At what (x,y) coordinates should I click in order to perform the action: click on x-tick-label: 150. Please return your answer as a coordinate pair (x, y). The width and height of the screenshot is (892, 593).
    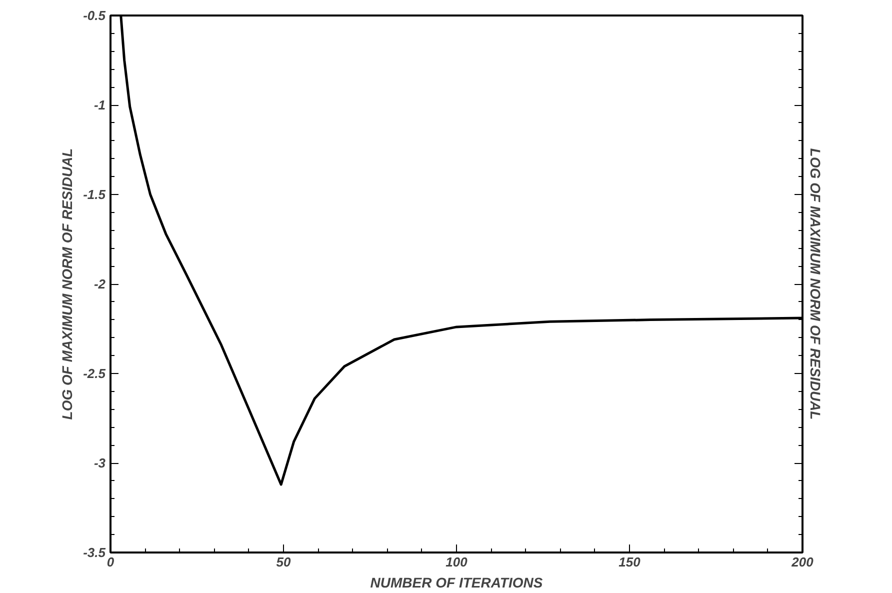
    Looking at the image, I should click on (630, 562).